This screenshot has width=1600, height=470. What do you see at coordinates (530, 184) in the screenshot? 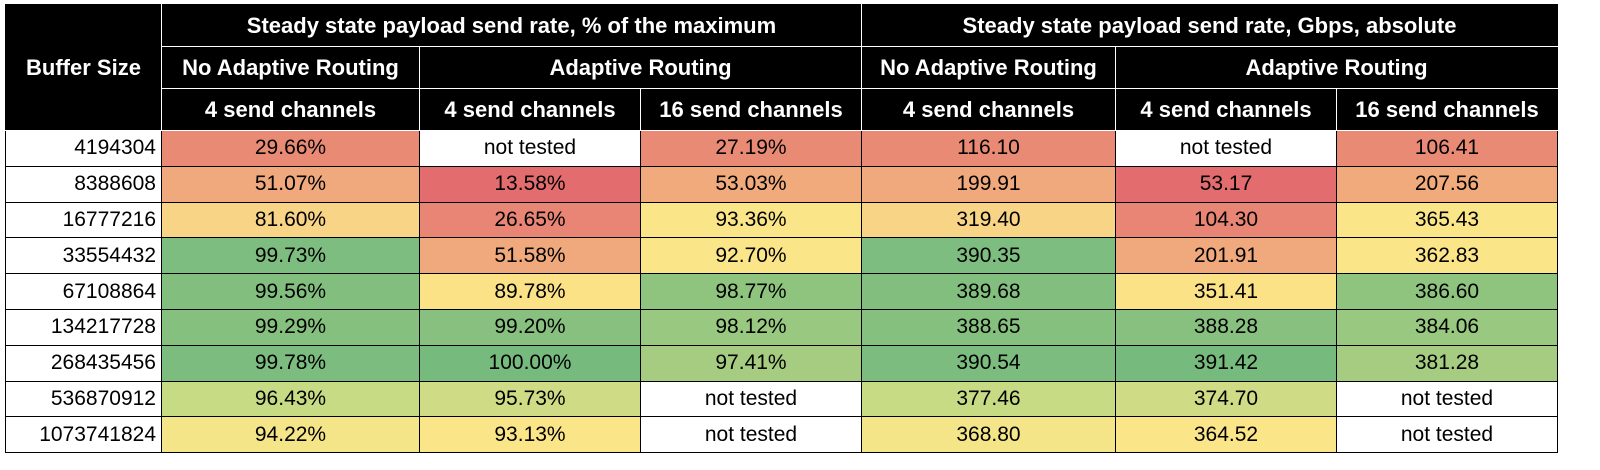
I see `value-cell: 13.58%` at bounding box center [530, 184].